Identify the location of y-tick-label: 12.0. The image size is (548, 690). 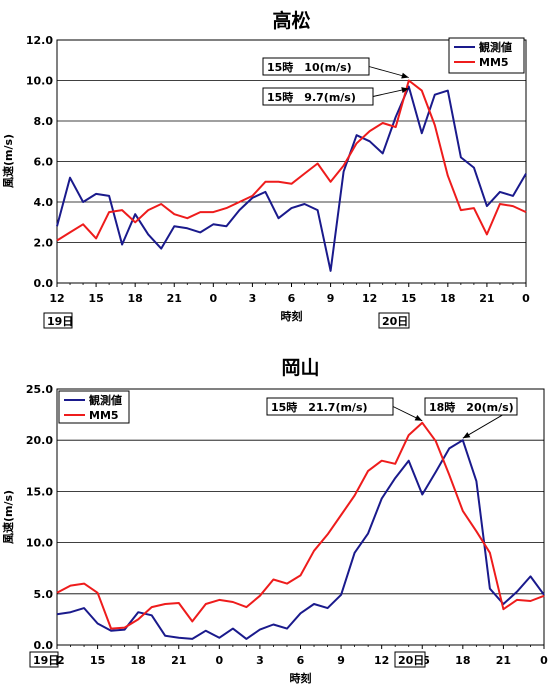
(39, 40).